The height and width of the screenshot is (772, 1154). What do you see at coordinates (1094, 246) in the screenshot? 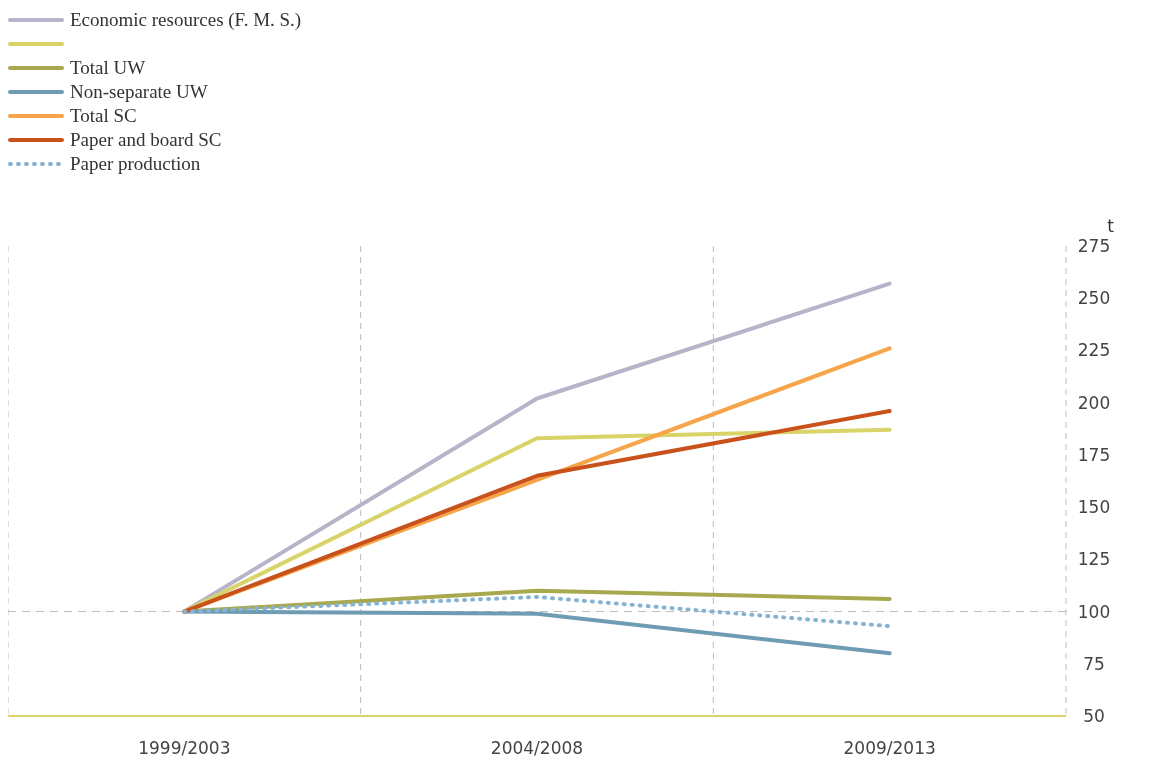
I see `y-tick-label: 275` at bounding box center [1094, 246].